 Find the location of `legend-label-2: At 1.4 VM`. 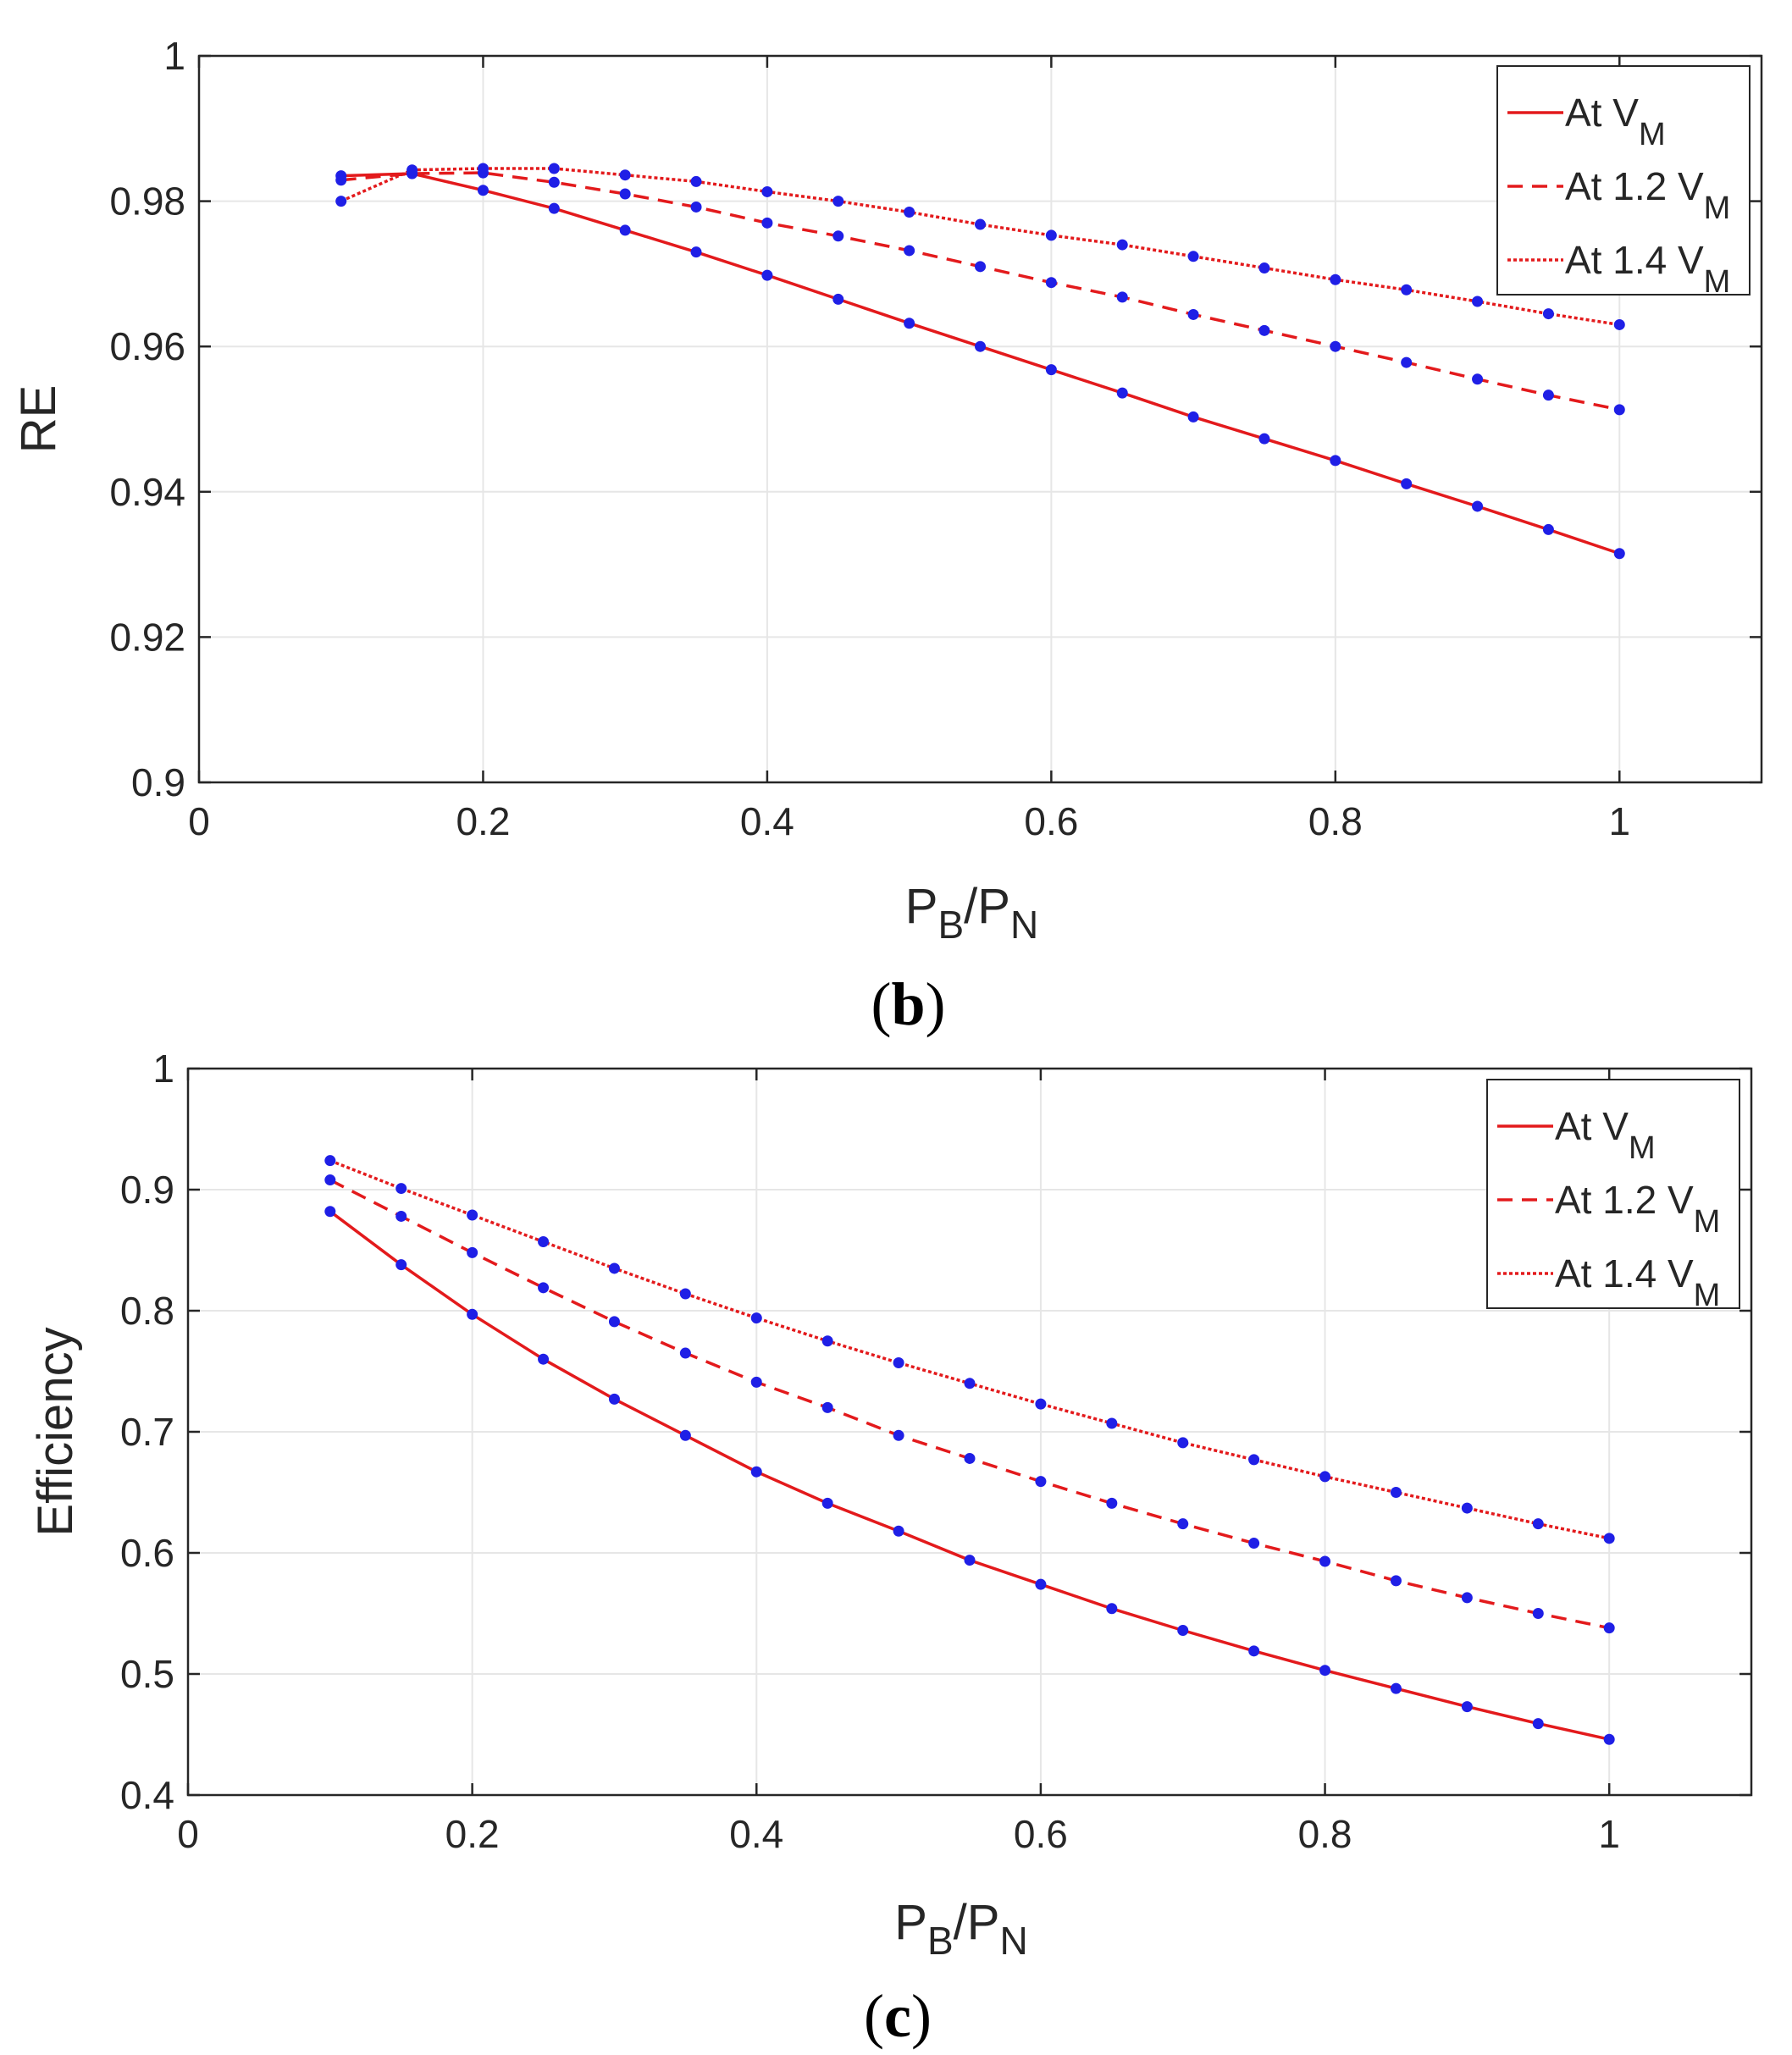

legend-label-2: At 1.4 VM is located at coordinates (1637, 1282).